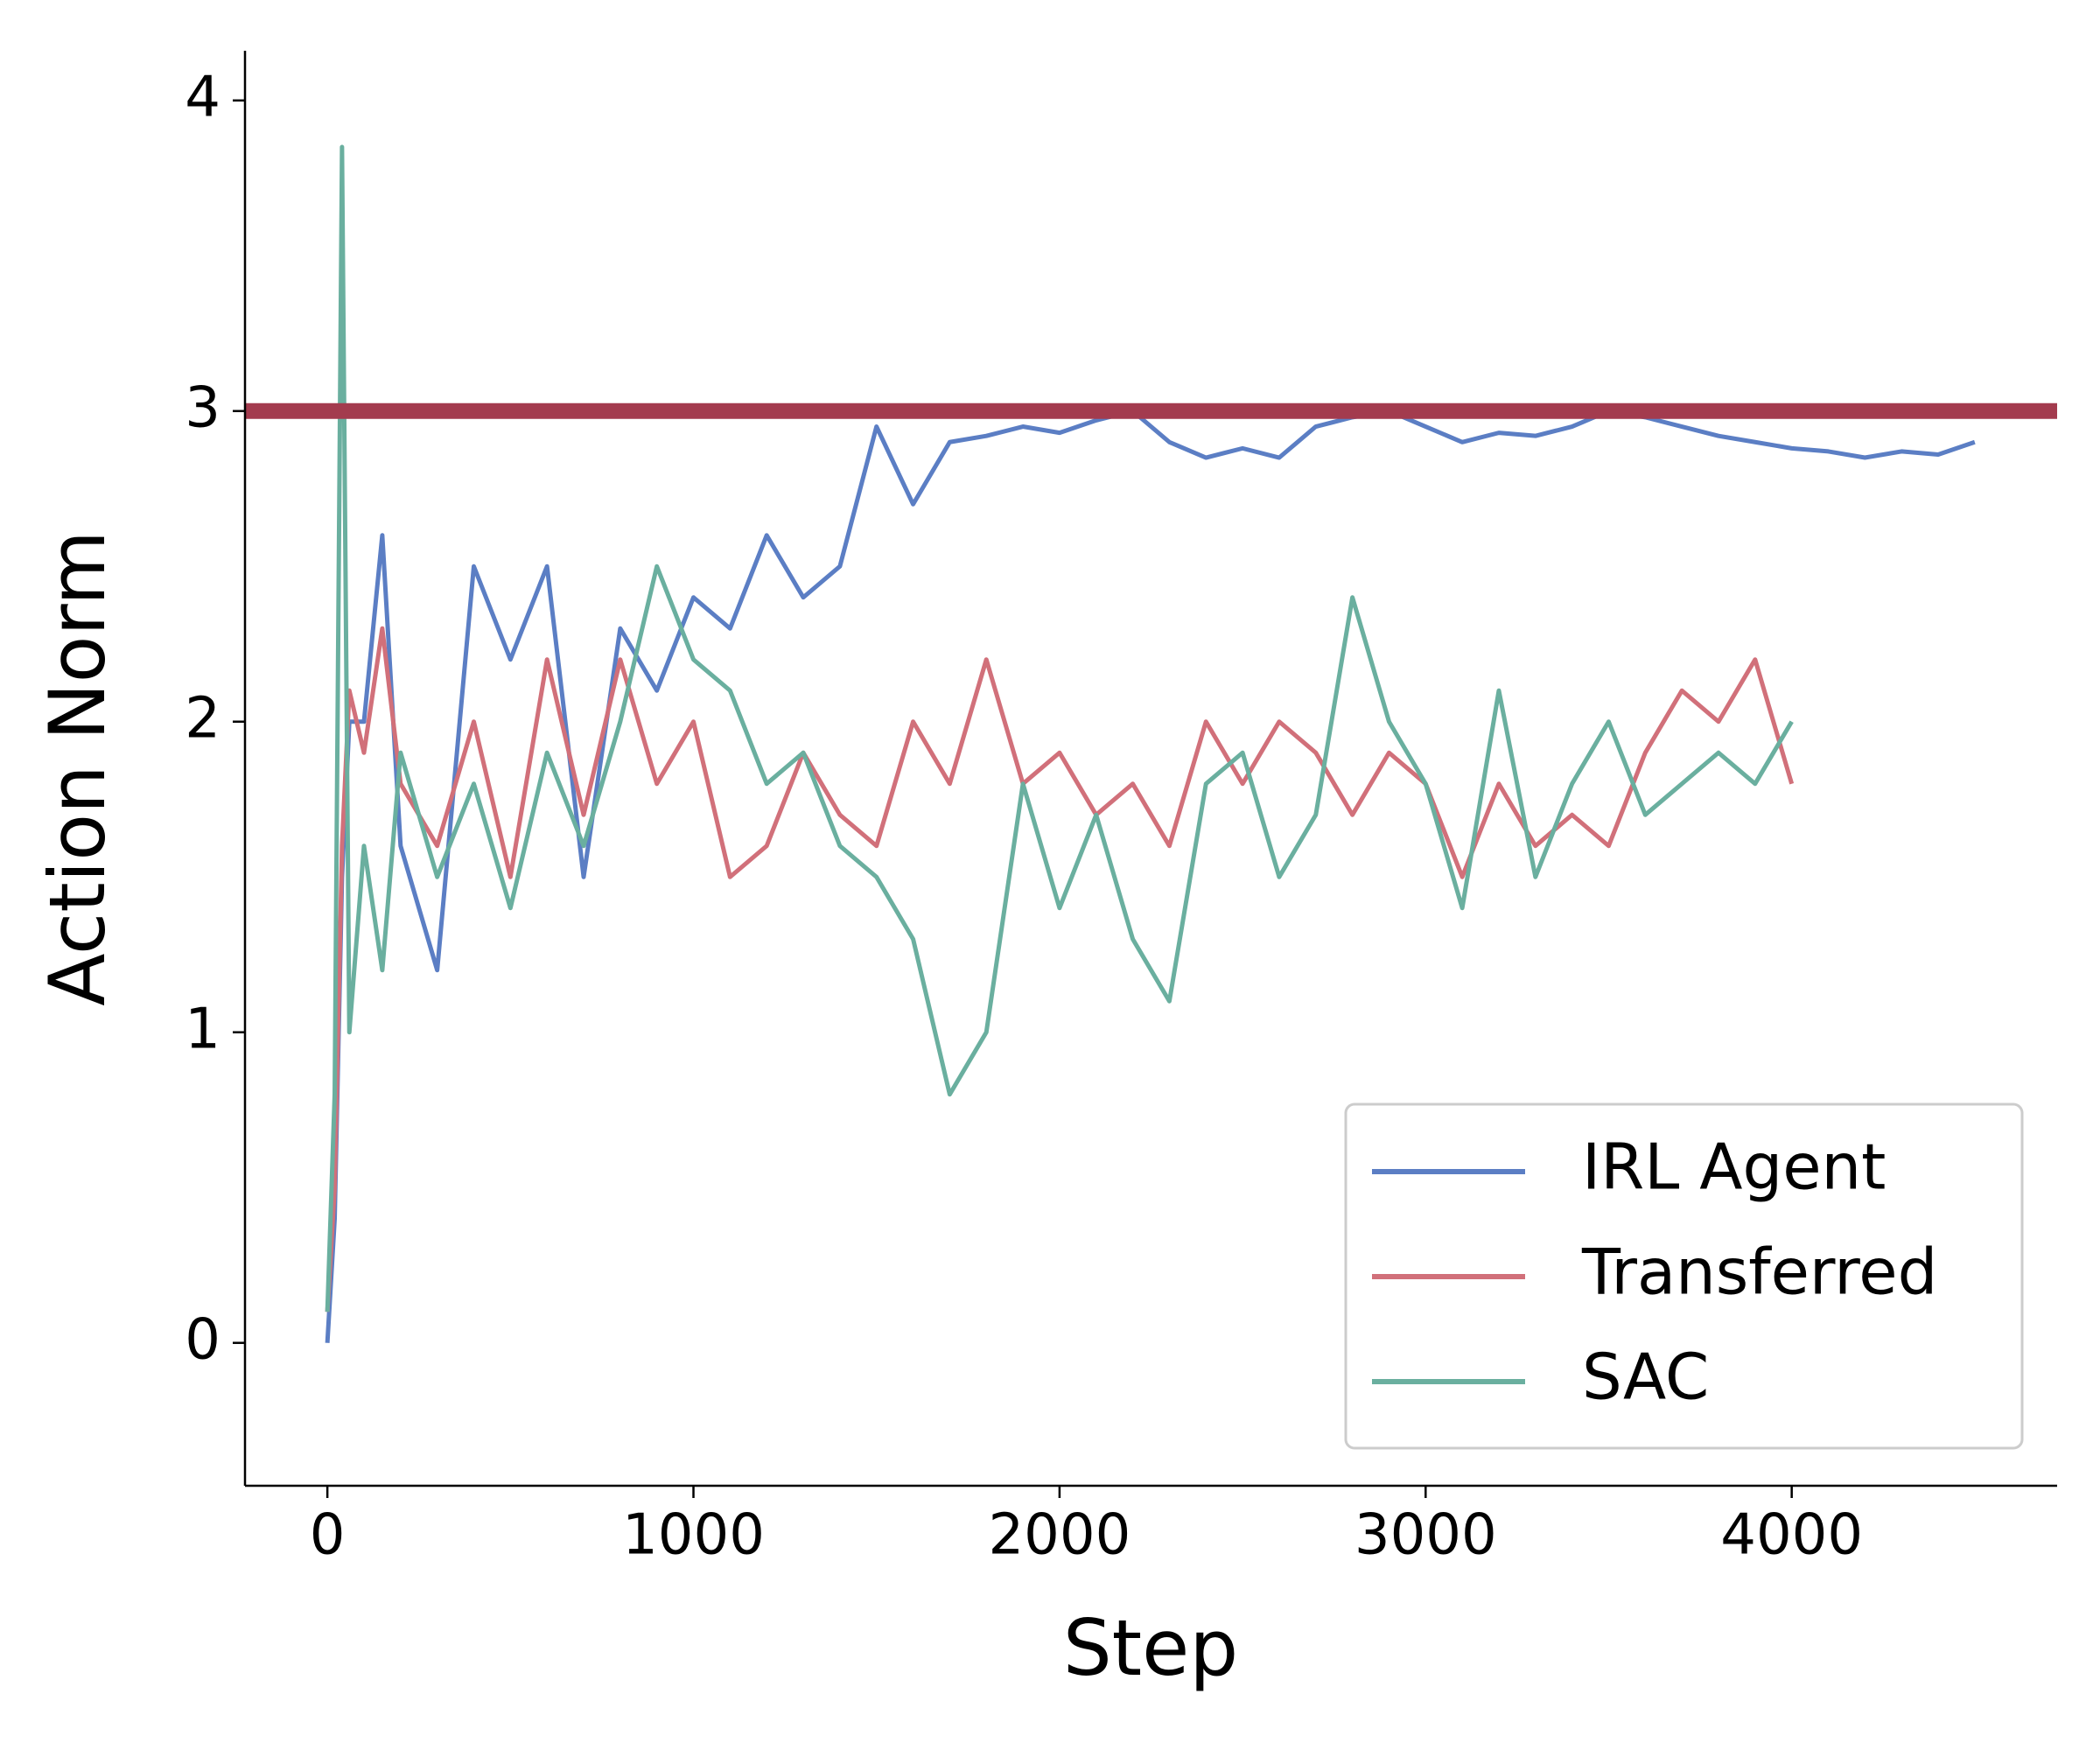 This screenshot has width=2100, height=1750. What do you see at coordinates (1645, 1377) in the screenshot?
I see `legend-label: SAC` at bounding box center [1645, 1377].